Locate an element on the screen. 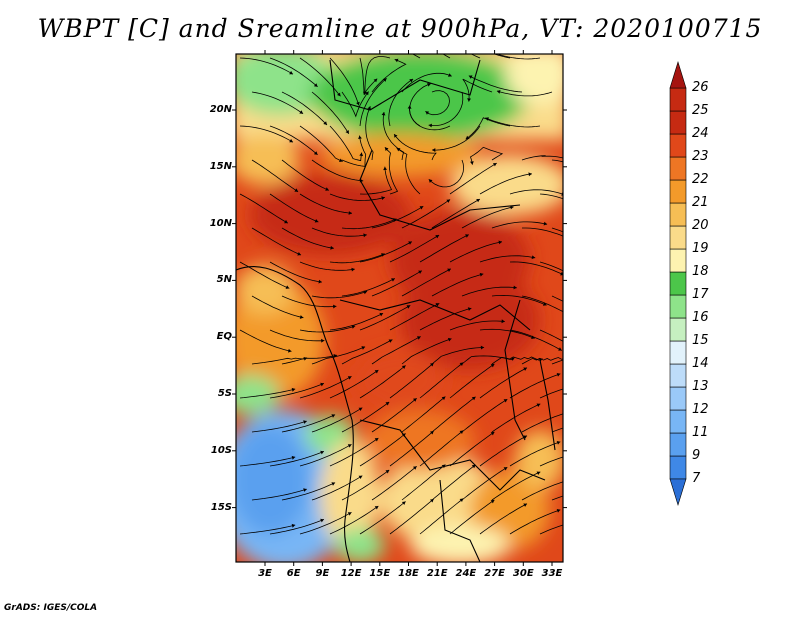 The image size is (800, 618). colorbar-label: 11 is located at coordinates (700, 432).